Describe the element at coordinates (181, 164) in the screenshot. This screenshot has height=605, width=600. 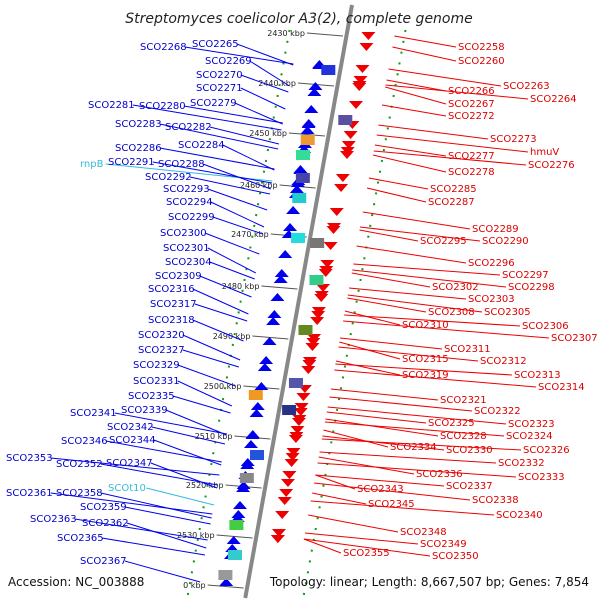
I see `gene-label-left: SCO2288` at that location.